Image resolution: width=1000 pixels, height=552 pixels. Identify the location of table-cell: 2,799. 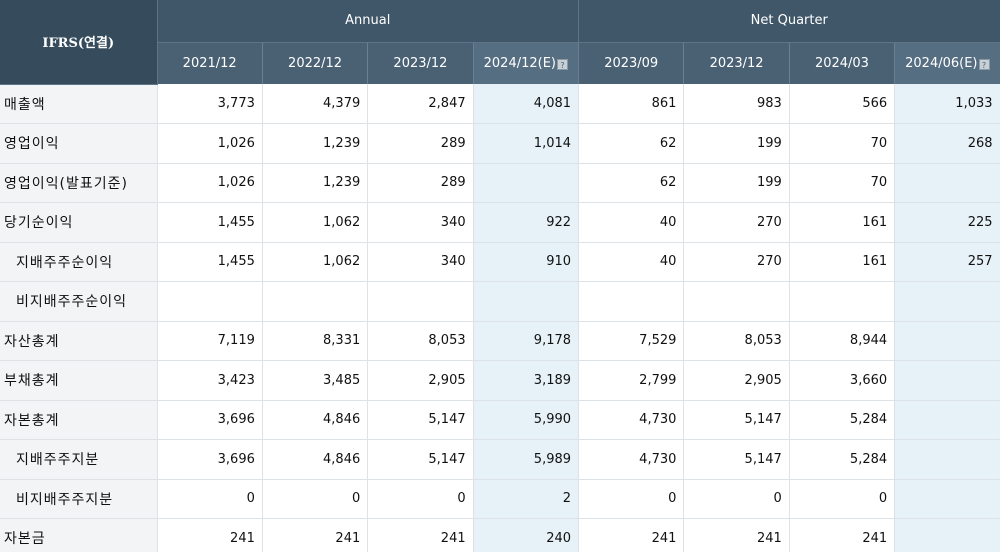
(631, 380).